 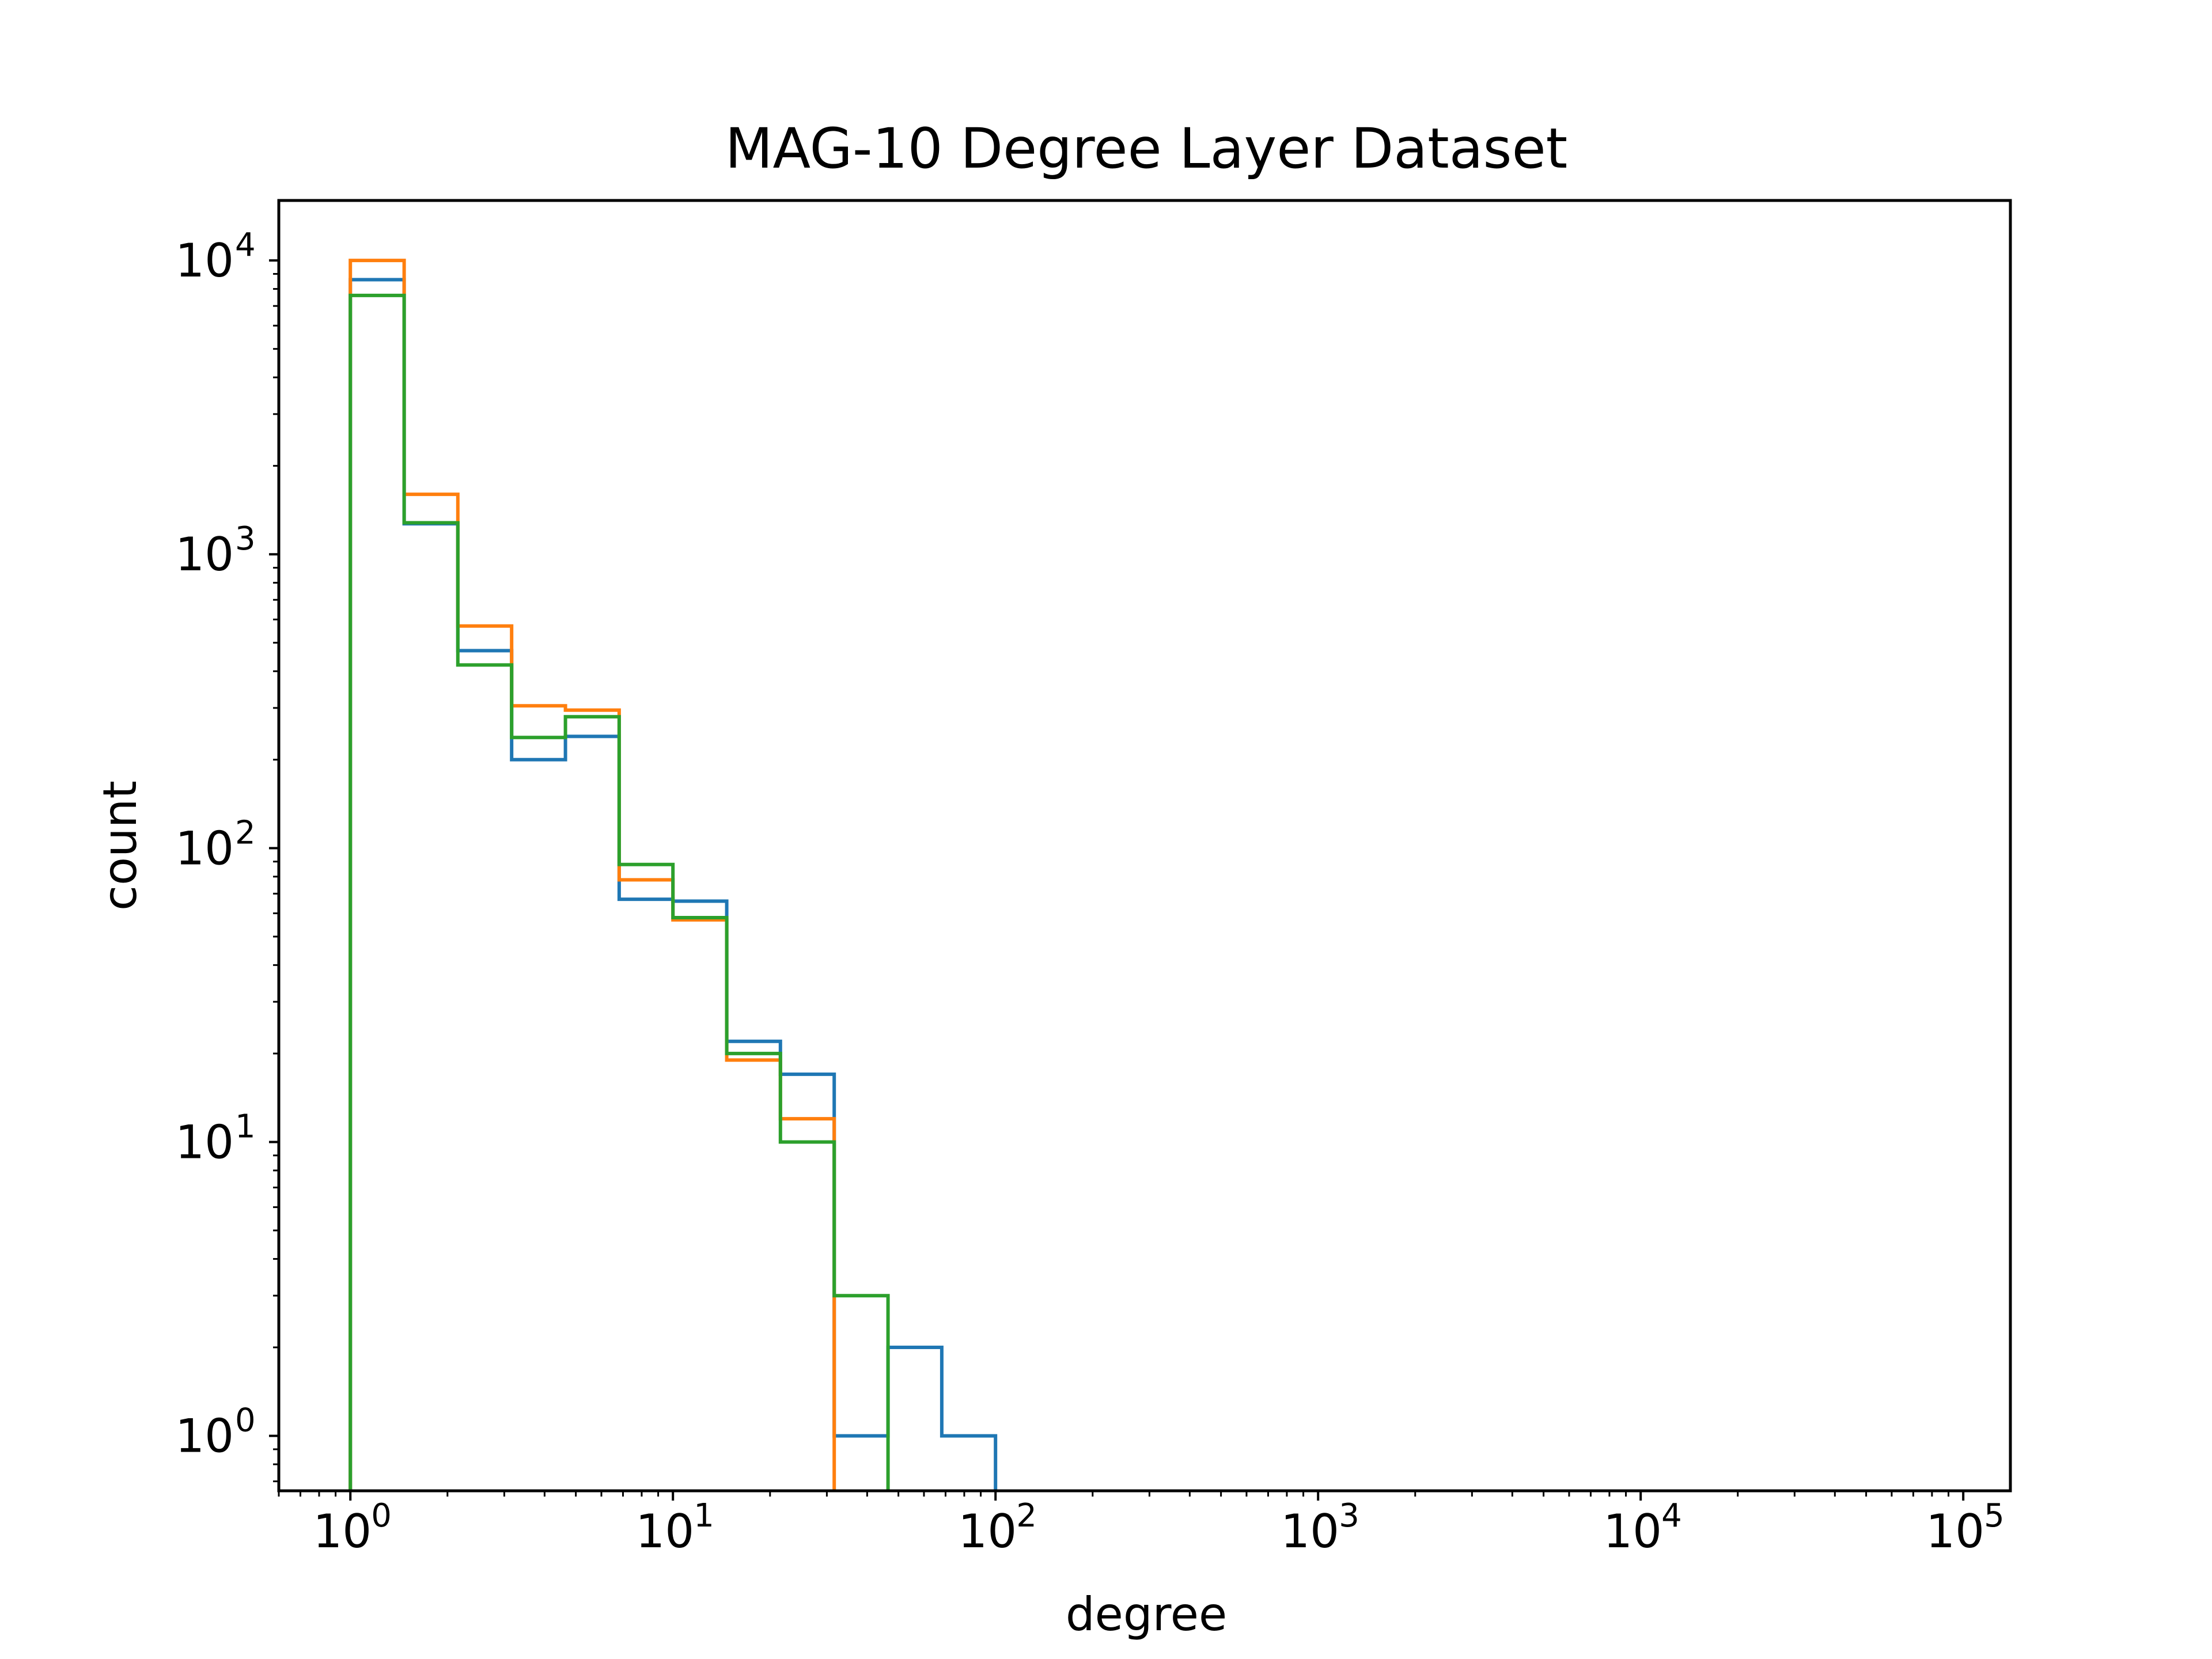 I want to click on y-tick-label-1: 10, so click(x=204, y=1142).